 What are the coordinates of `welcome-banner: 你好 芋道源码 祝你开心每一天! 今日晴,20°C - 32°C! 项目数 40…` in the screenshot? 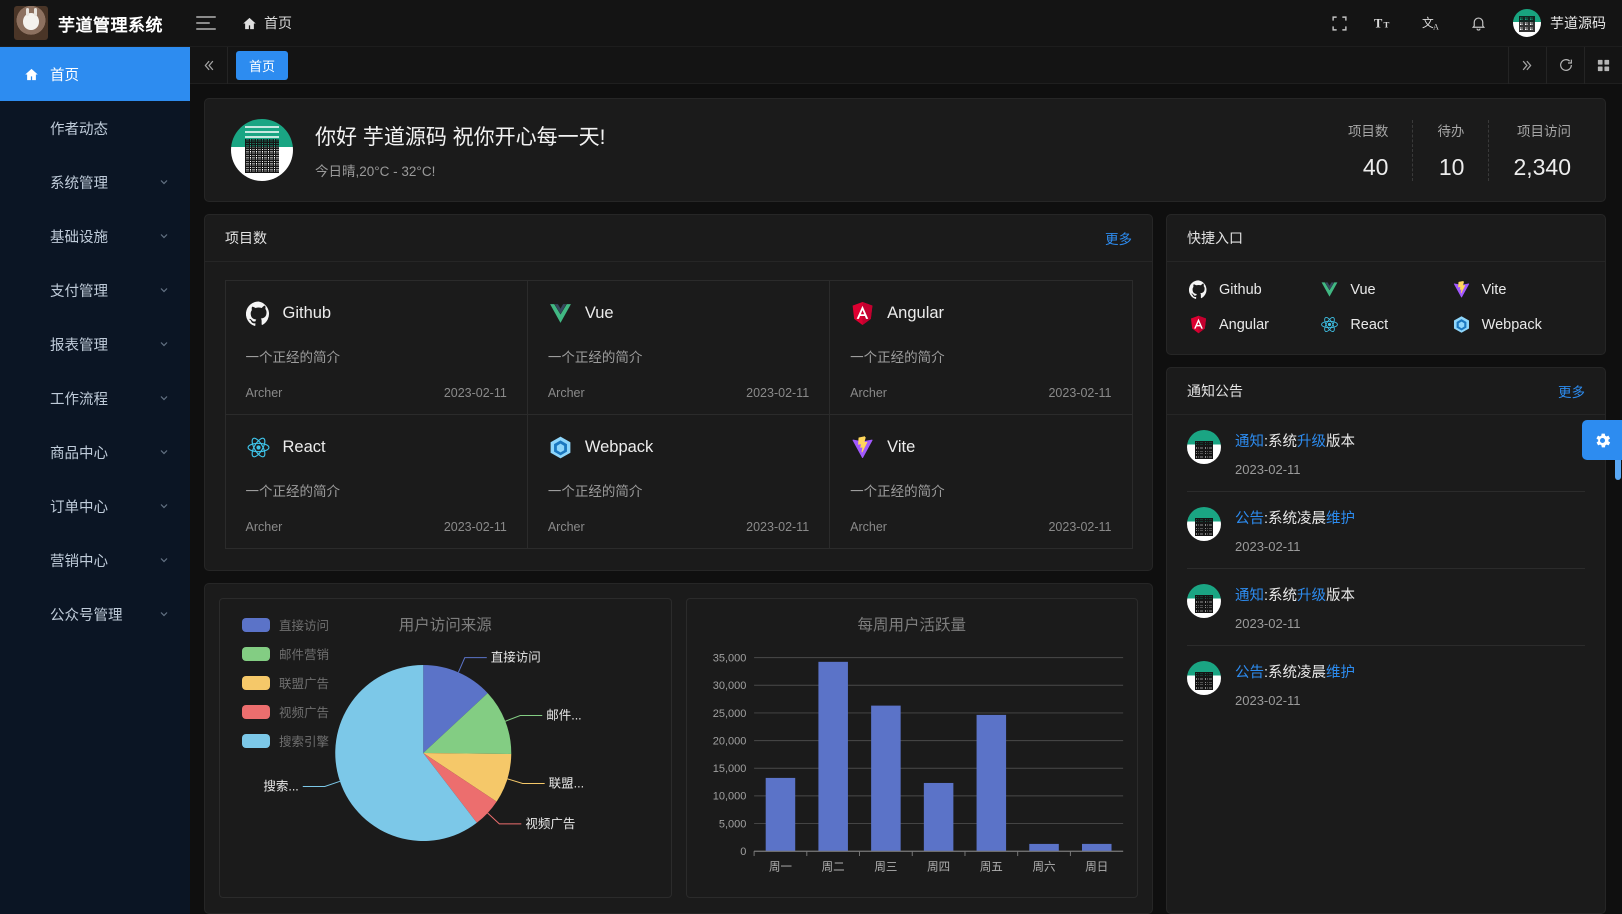 It's located at (905, 150).